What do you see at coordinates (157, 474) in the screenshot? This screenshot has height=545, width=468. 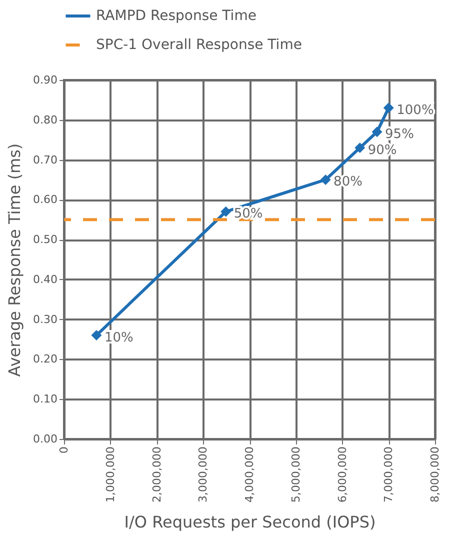 I see `x-tick-label: 2,000,000` at bounding box center [157, 474].